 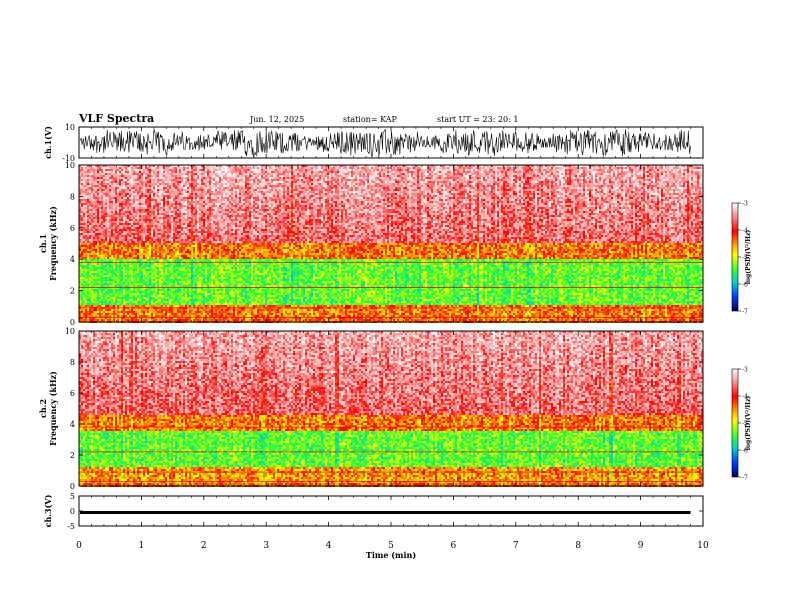 I want to click on x-tick-label: 1, so click(x=142, y=546).